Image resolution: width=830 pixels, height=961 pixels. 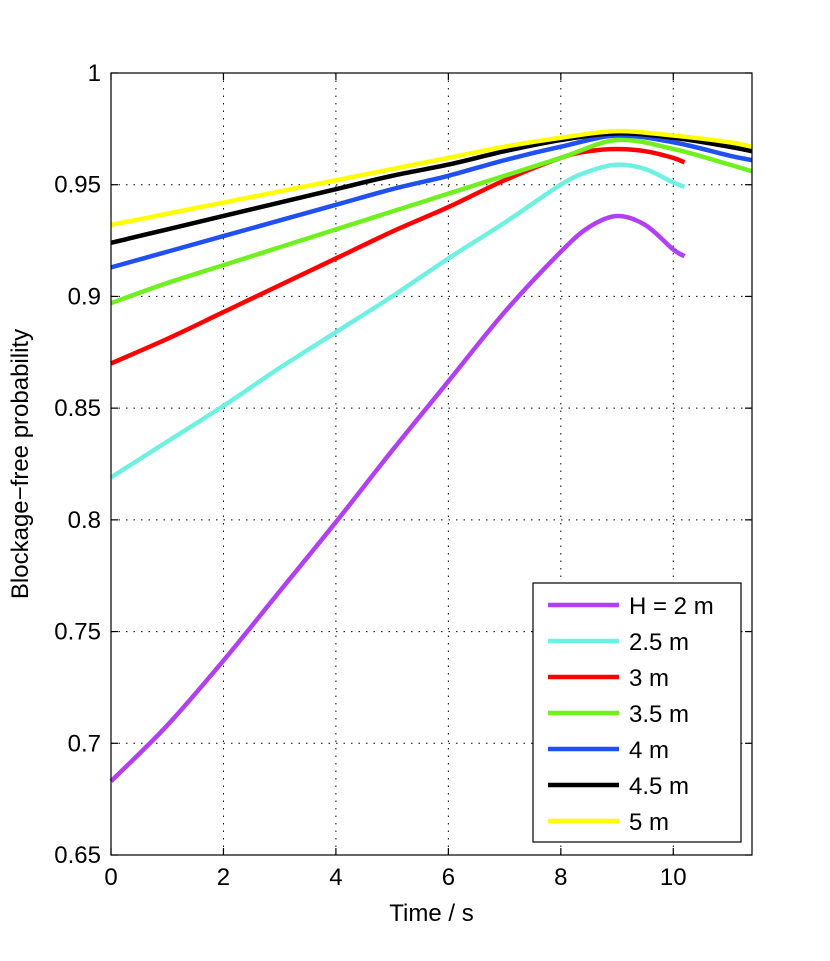 I want to click on legend-label: 4.5 m, so click(x=659, y=786).